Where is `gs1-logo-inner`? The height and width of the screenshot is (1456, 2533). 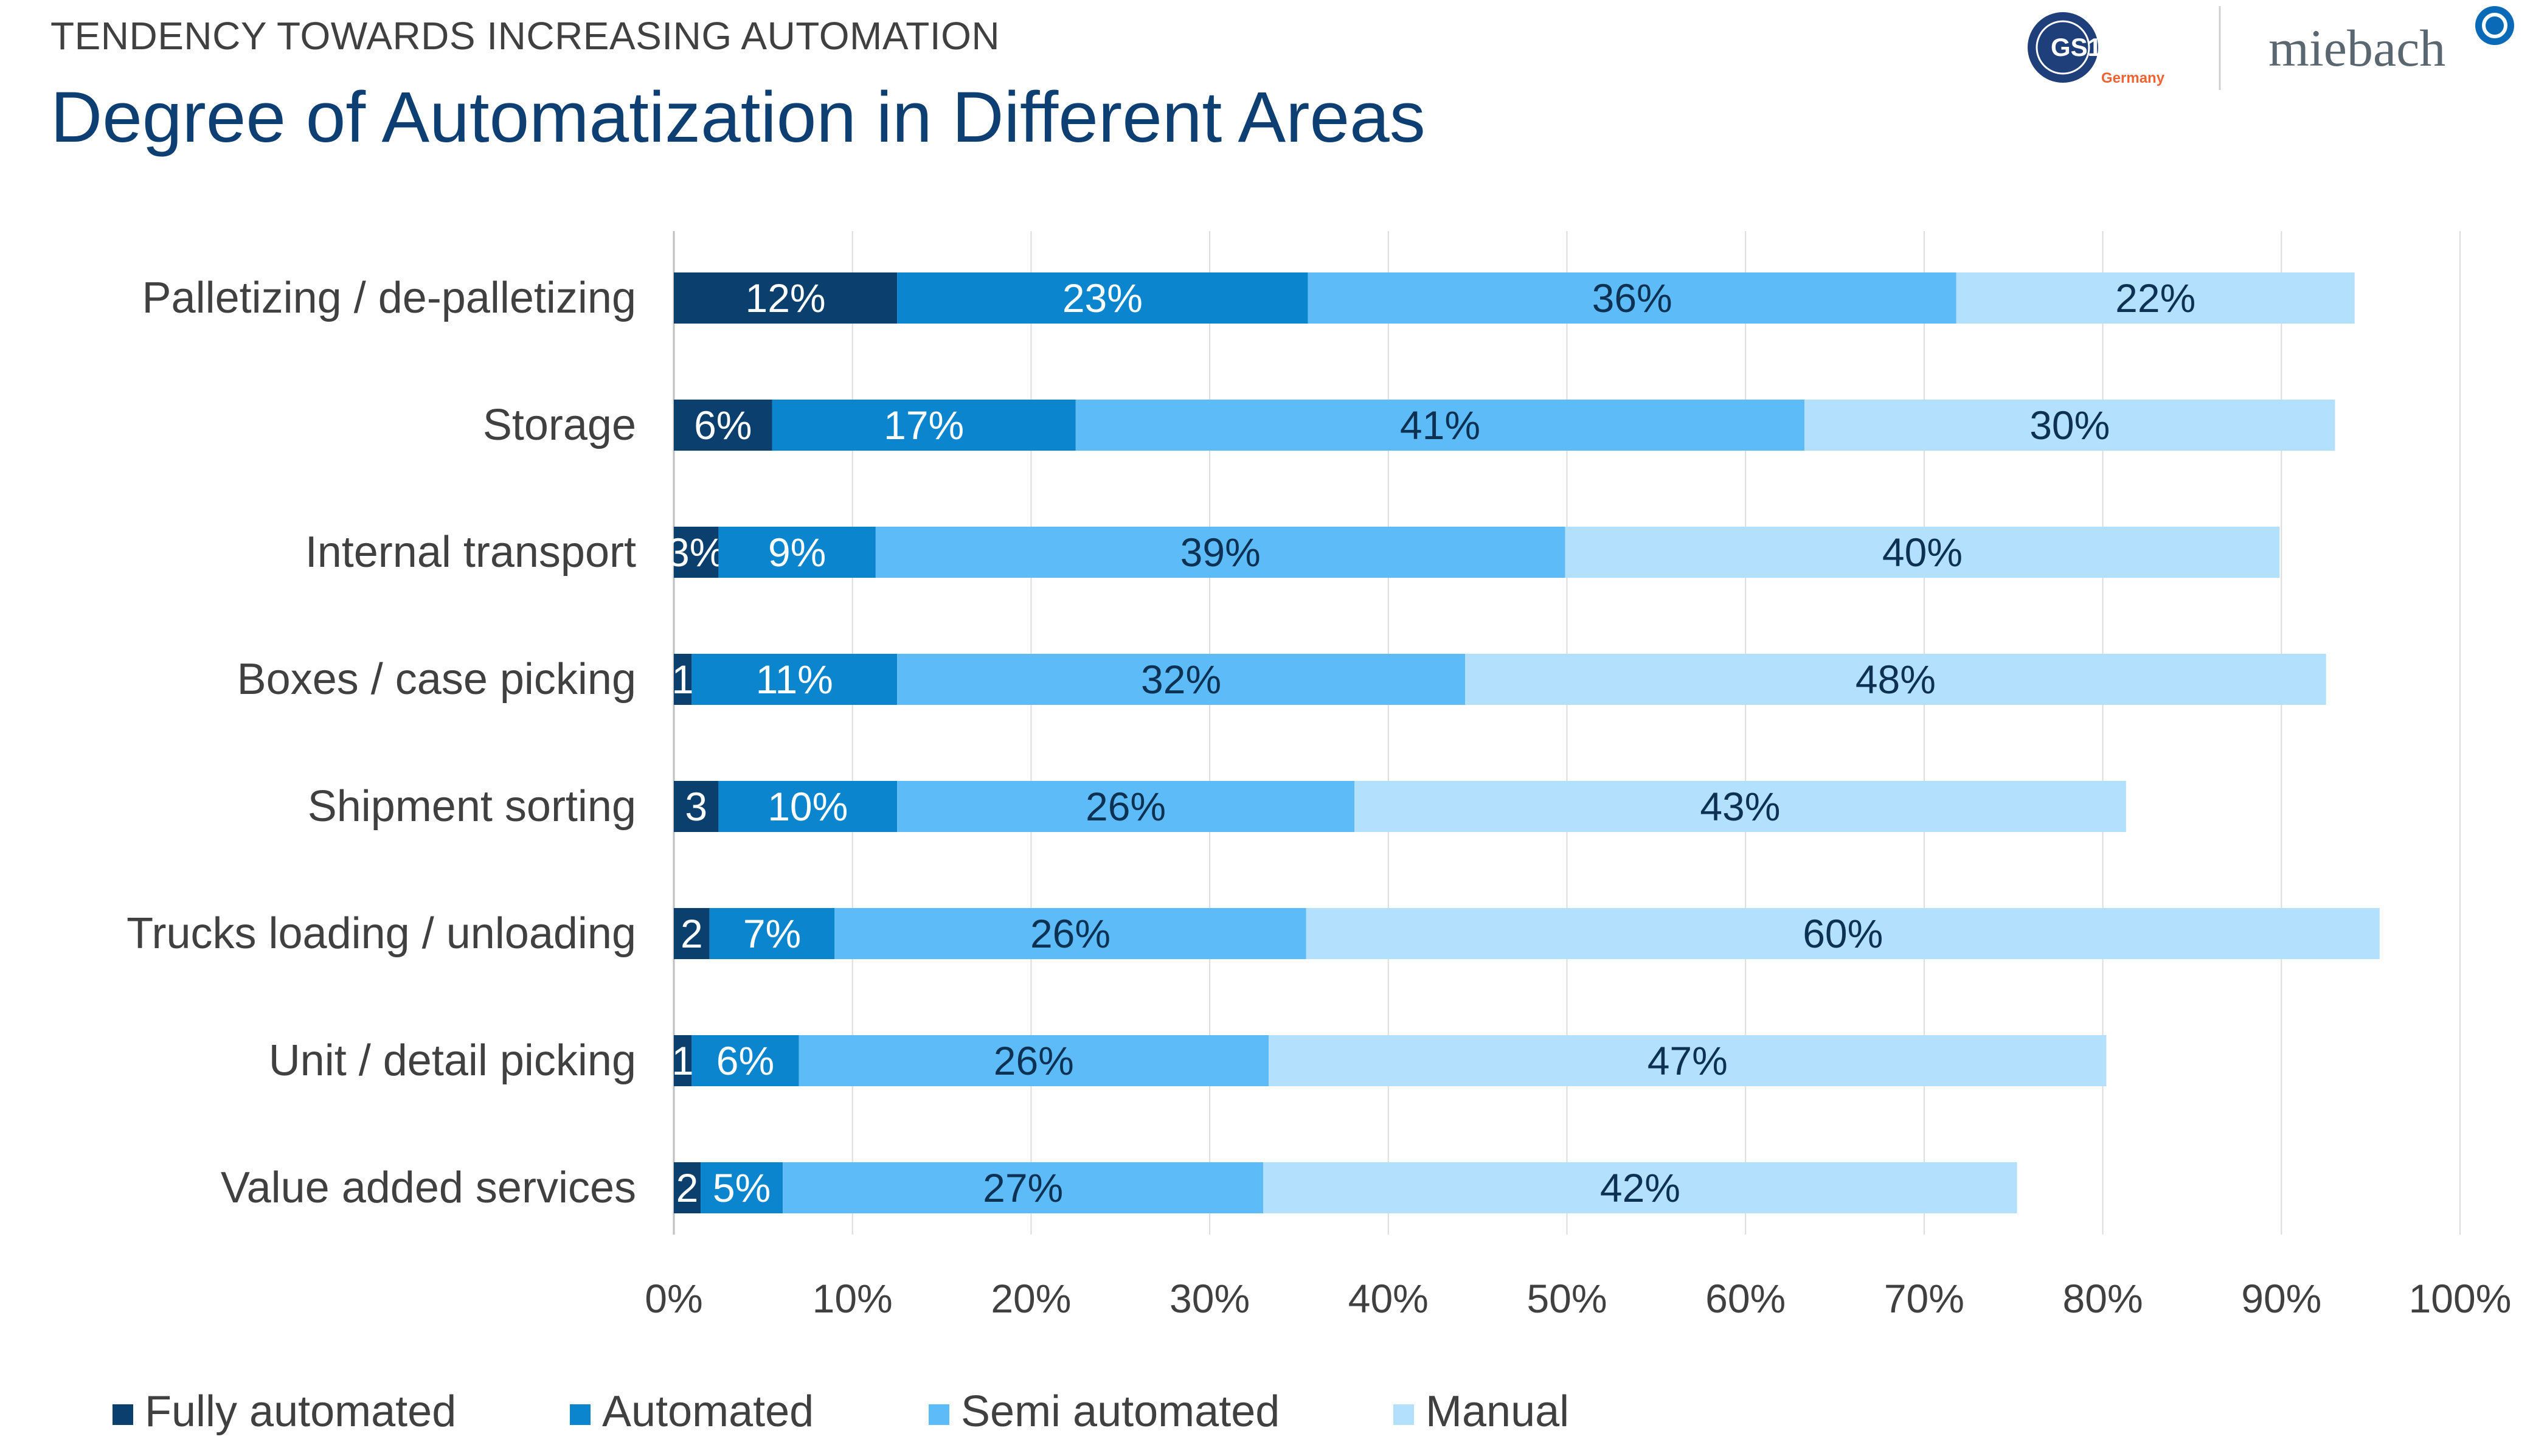 gs1-logo-inner is located at coordinates (2063, 47).